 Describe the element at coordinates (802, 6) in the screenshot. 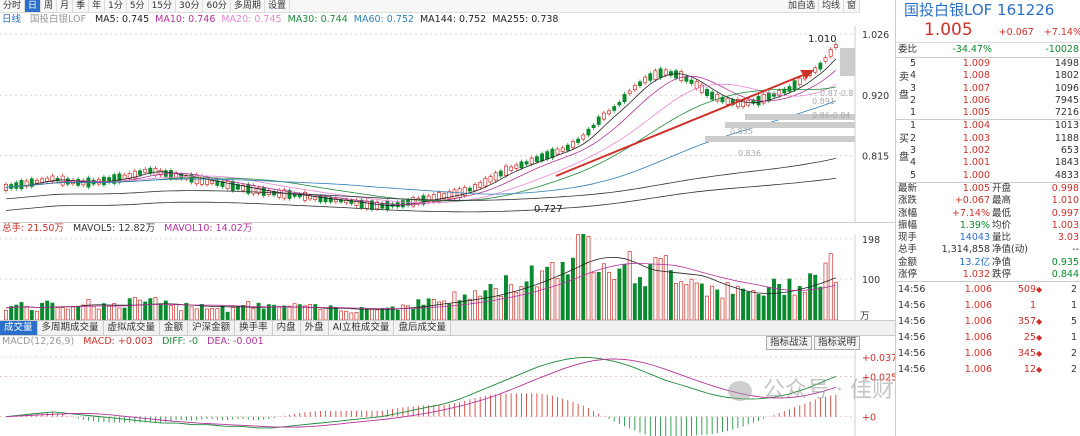

I see `toolbar-button-0: 加自选` at that location.